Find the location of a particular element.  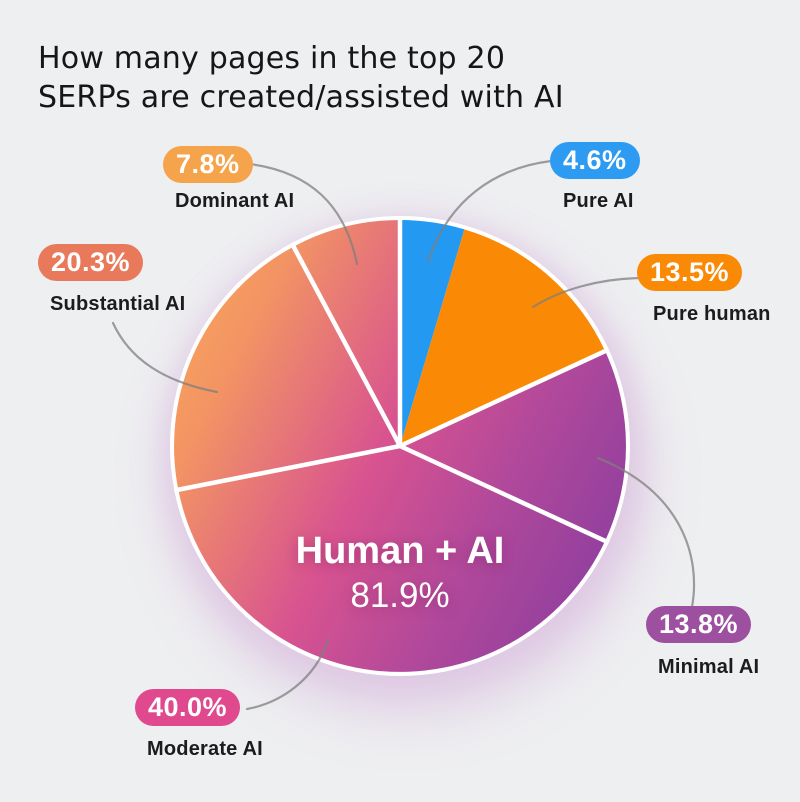

label-moderate-ai: Moderate AI is located at coordinates (205, 749).